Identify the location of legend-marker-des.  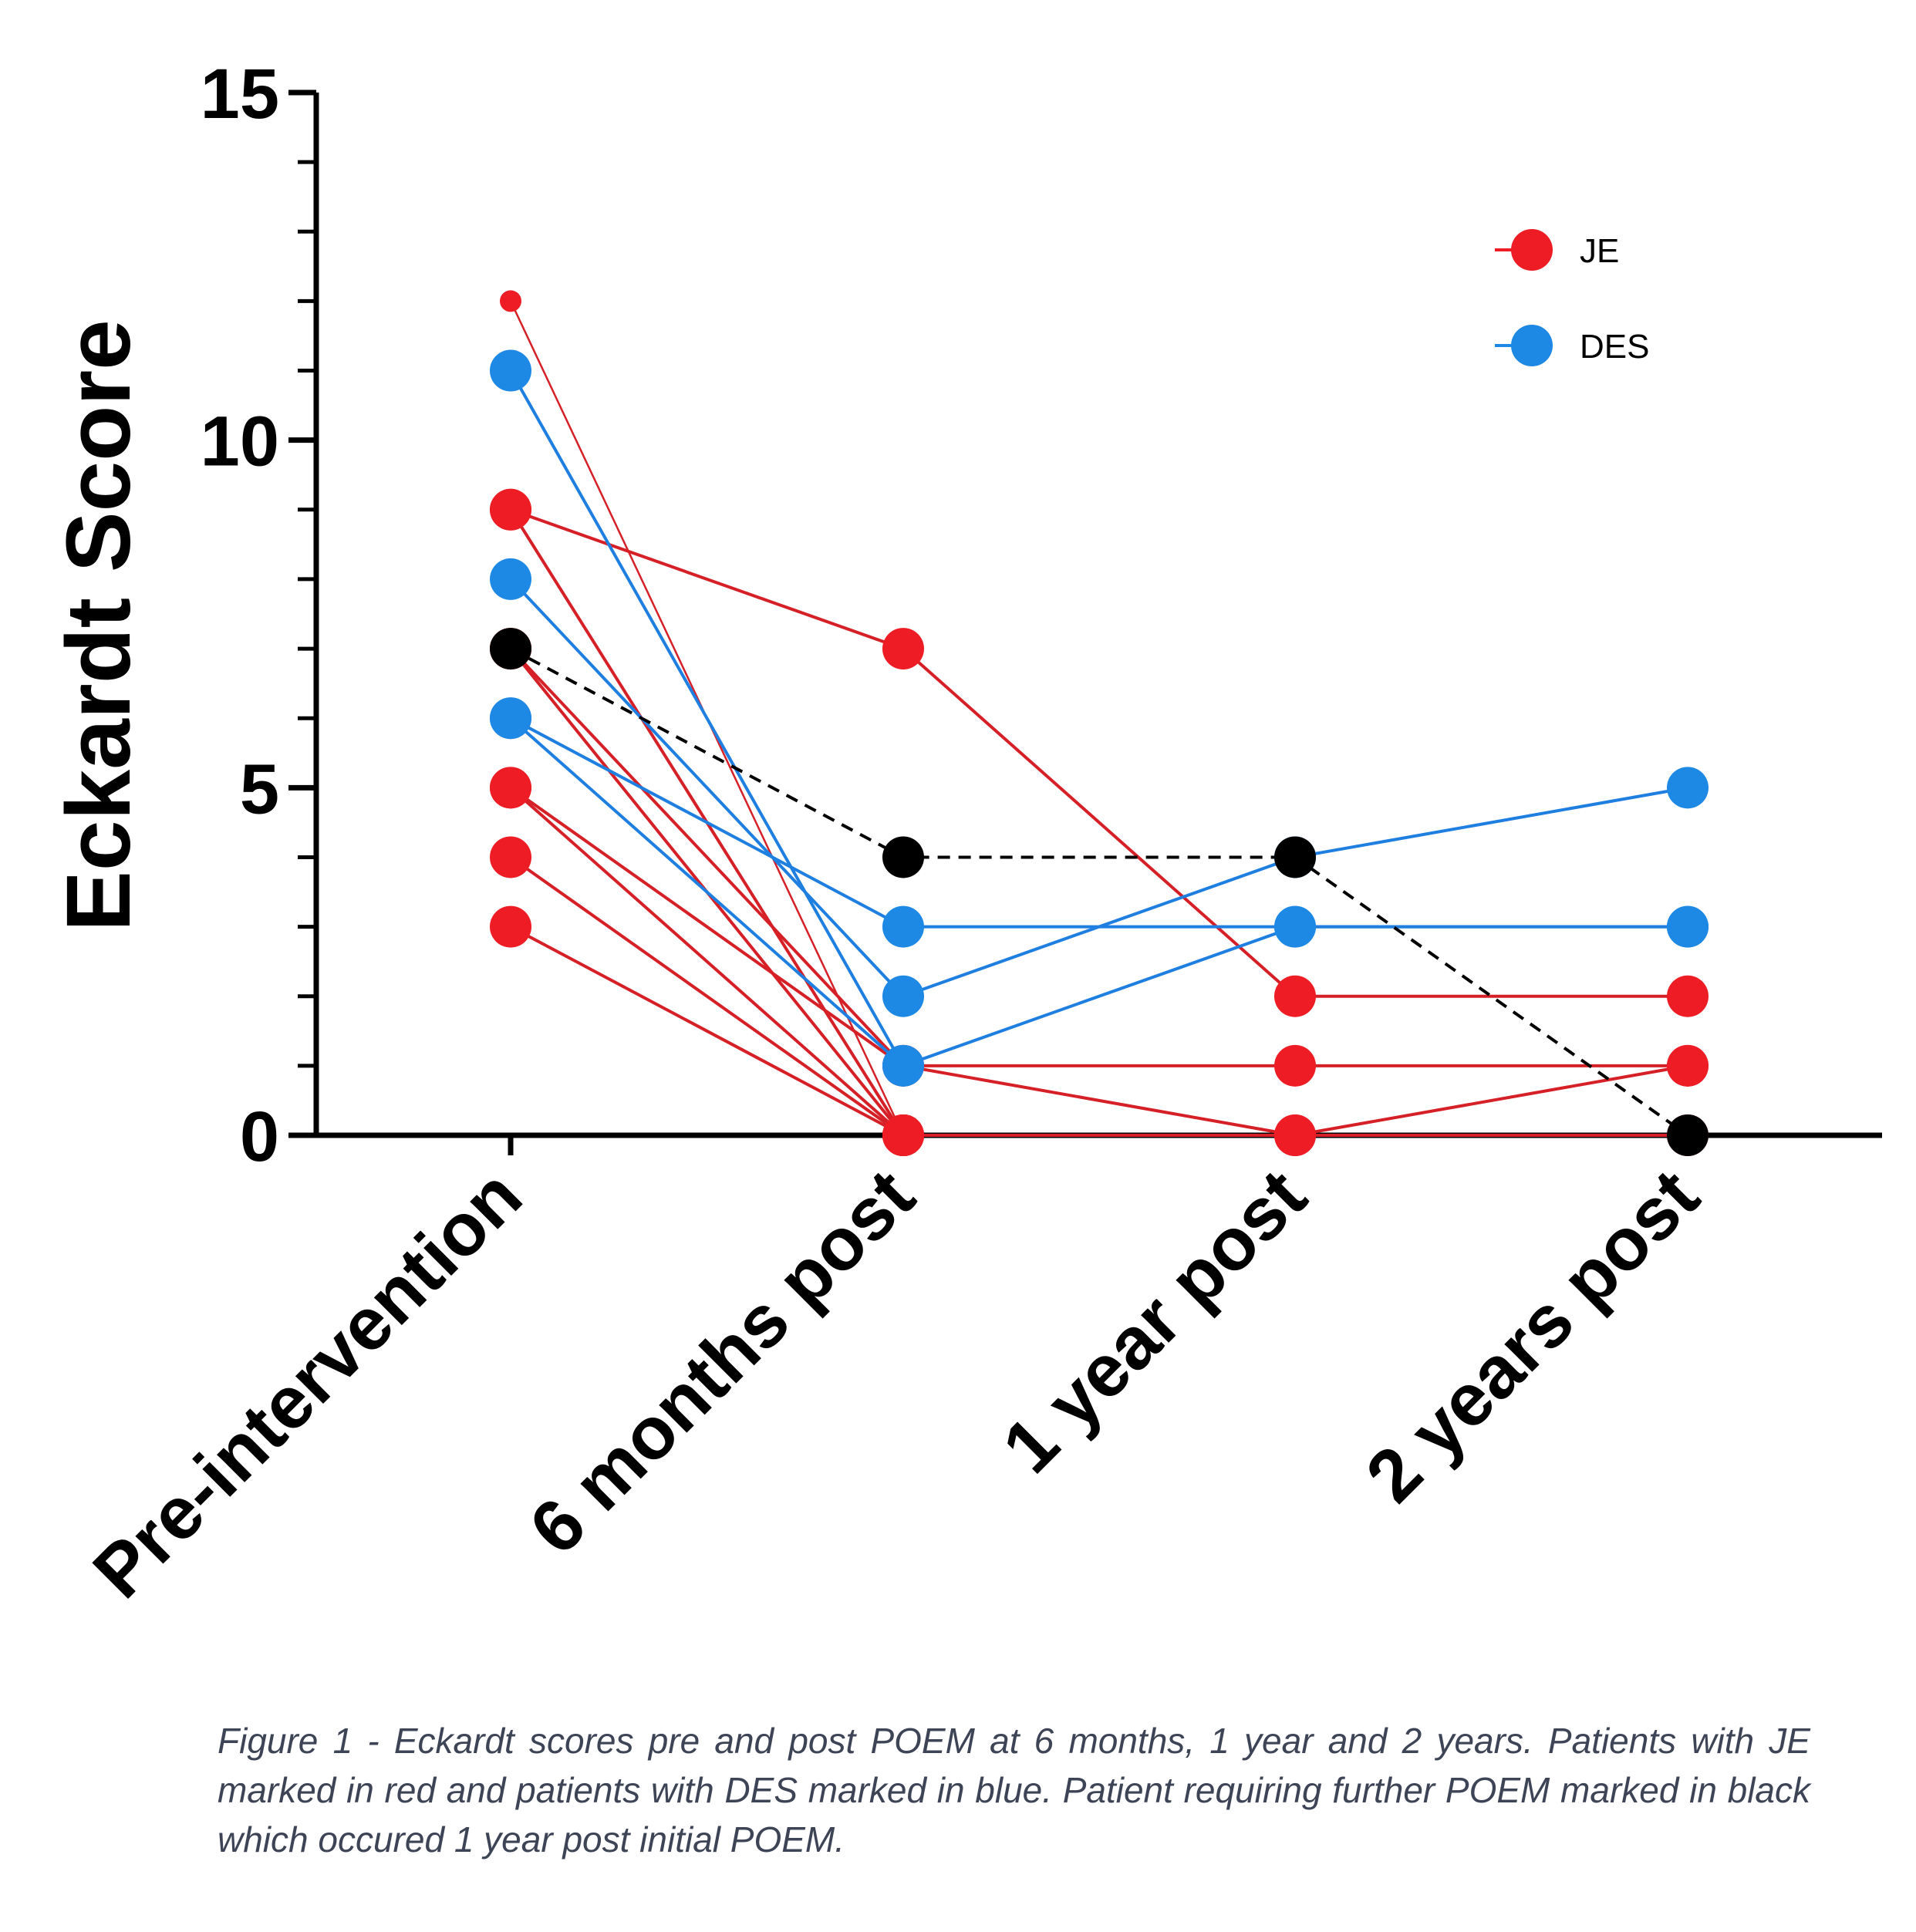
(1532, 345).